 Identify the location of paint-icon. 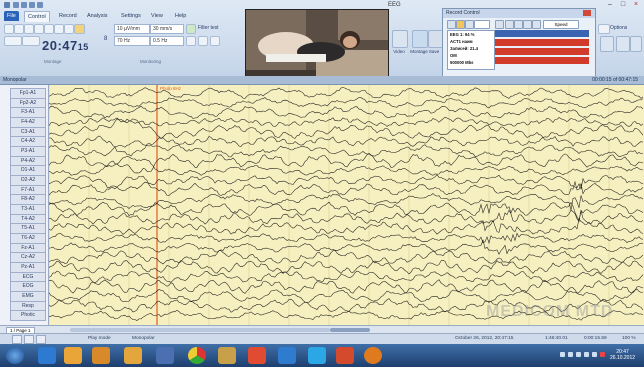
(345, 355).